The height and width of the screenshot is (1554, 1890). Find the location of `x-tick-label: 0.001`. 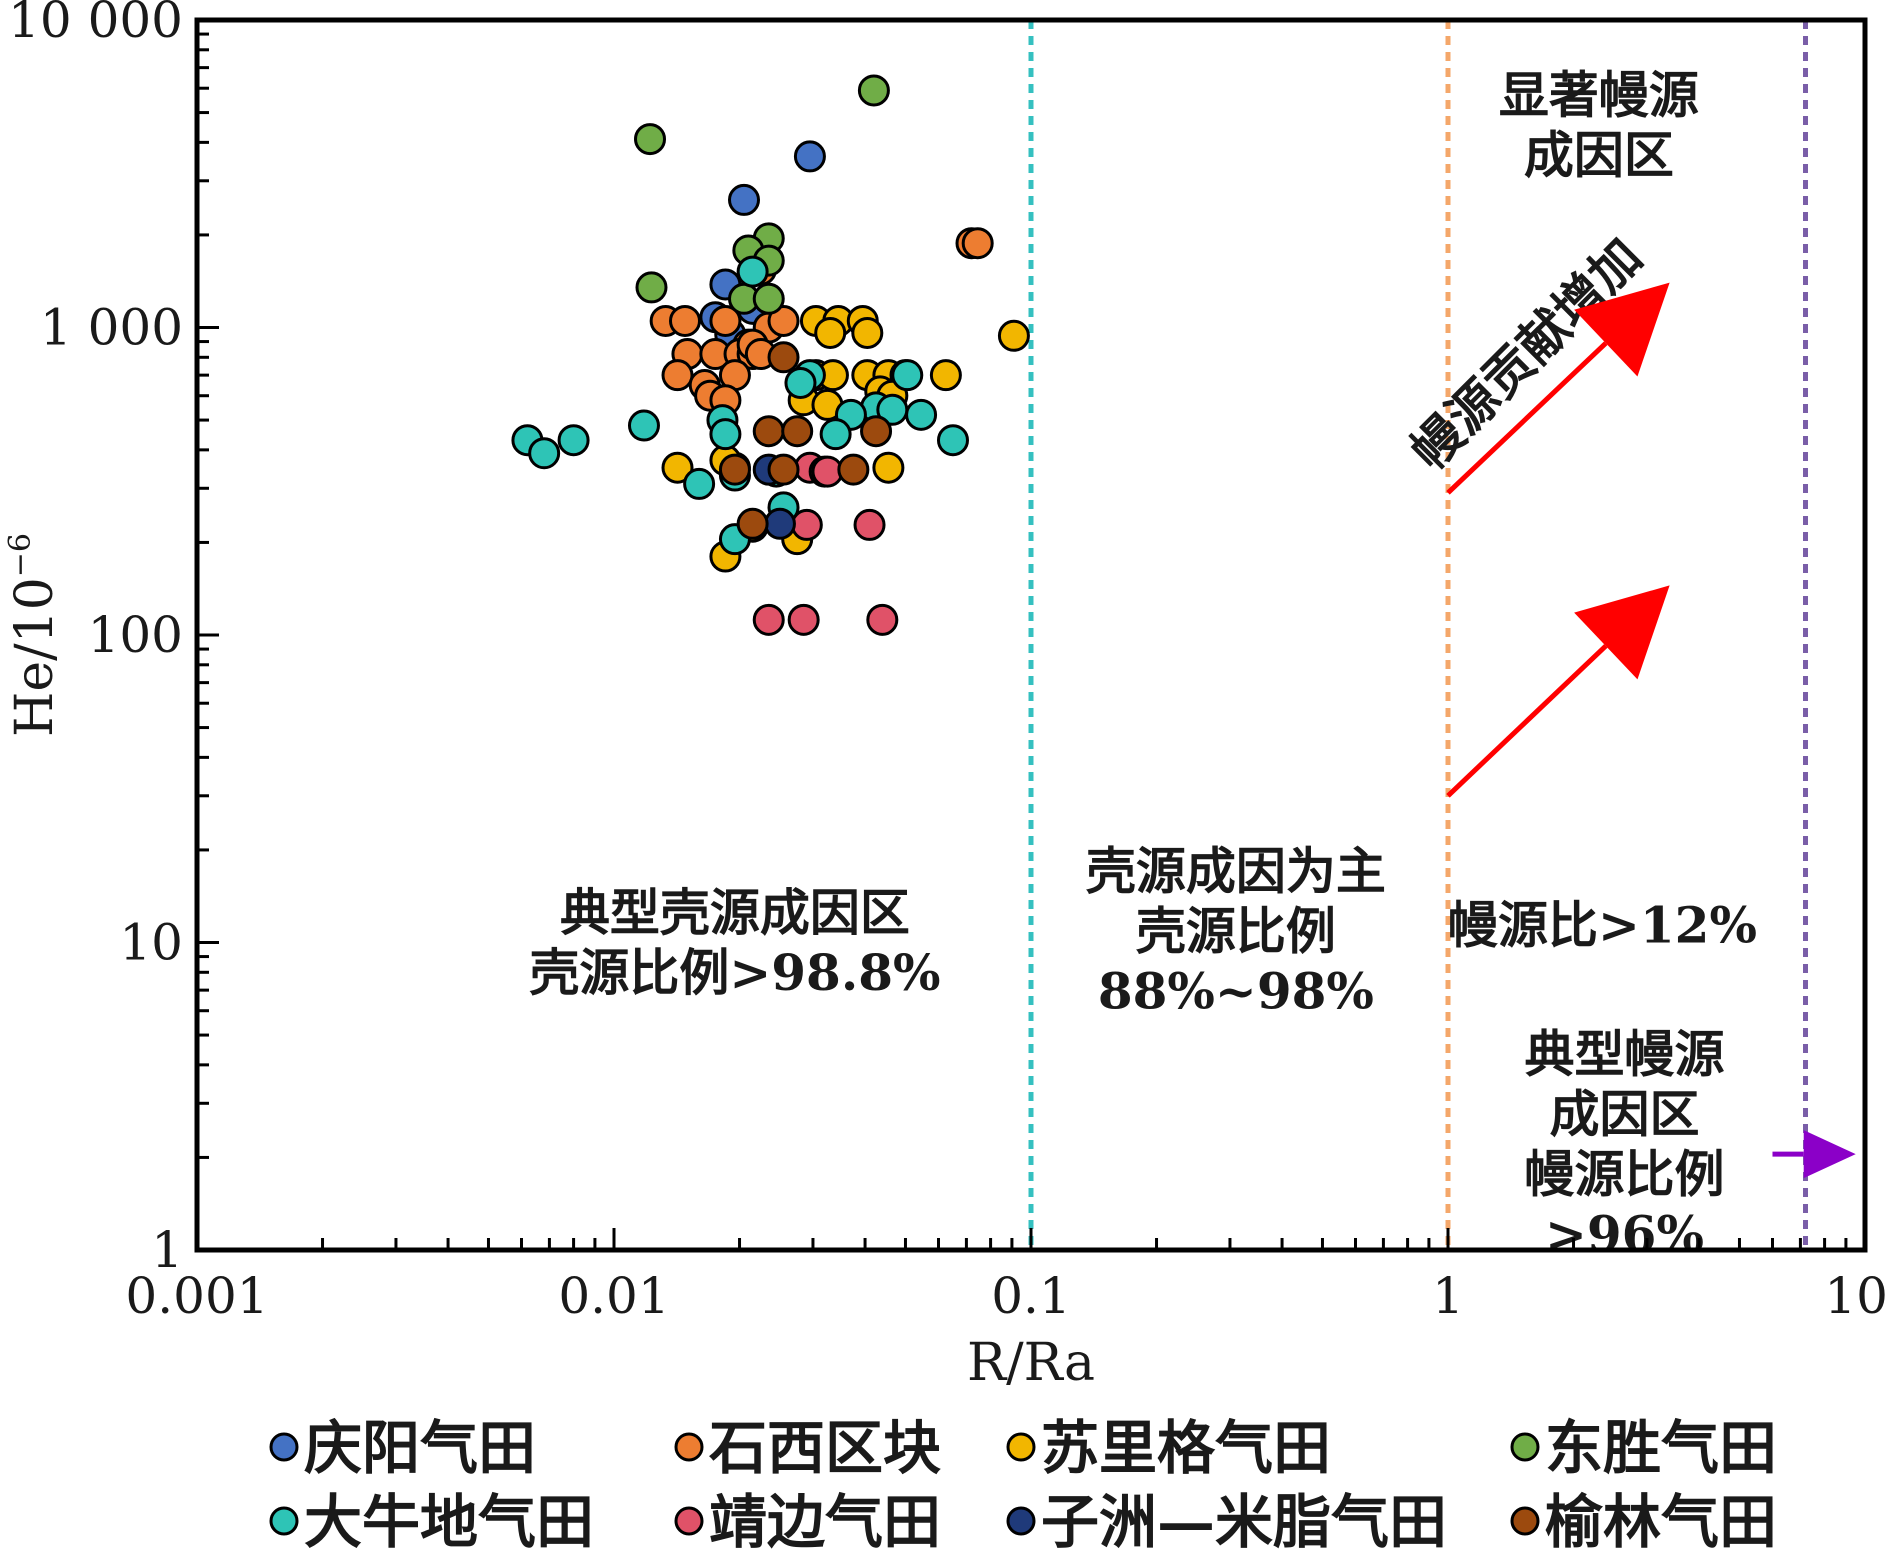

x-tick-label: 0.001 is located at coordinates (196, 1296).